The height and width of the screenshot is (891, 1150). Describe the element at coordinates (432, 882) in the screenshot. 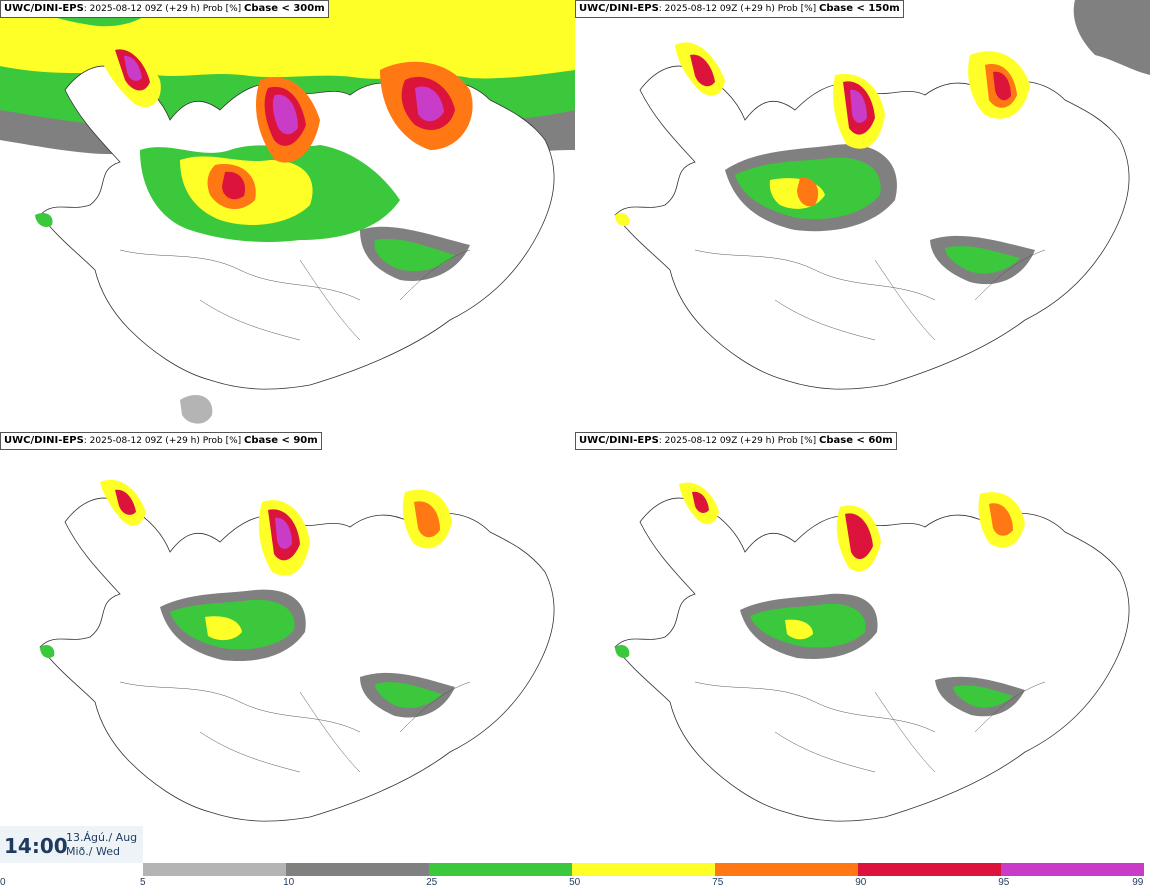

I see `colorbar-tick-label: 25` at that location.